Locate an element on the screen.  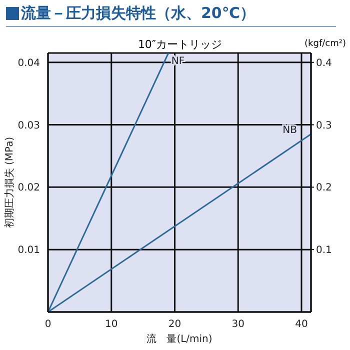
y-tick-label: 0.02 is located at coordinates (29, 188).